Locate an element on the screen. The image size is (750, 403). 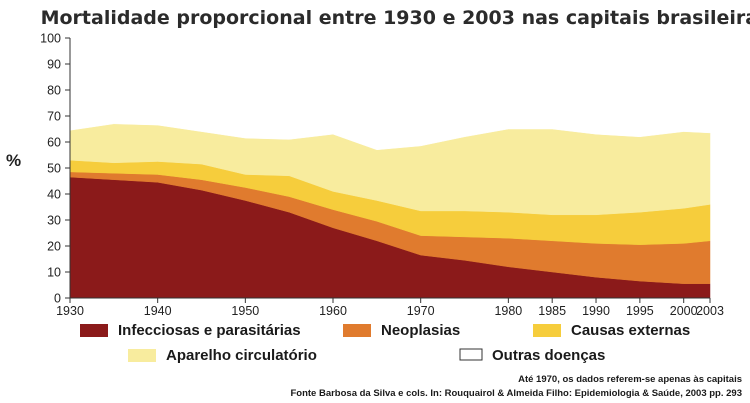
legend-swatch-infecciosas-e-parasitarias is located at coordinates (94, 330).